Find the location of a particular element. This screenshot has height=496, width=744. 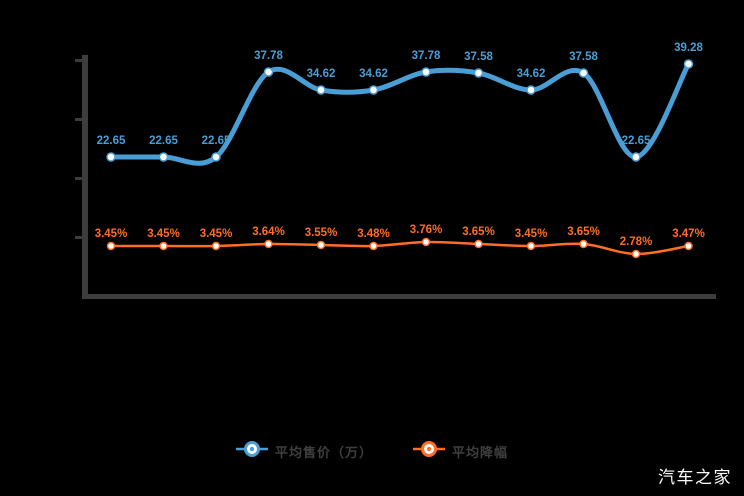

legend-item-orange-series: 平均降幅 is located at coordinates (460, 451).